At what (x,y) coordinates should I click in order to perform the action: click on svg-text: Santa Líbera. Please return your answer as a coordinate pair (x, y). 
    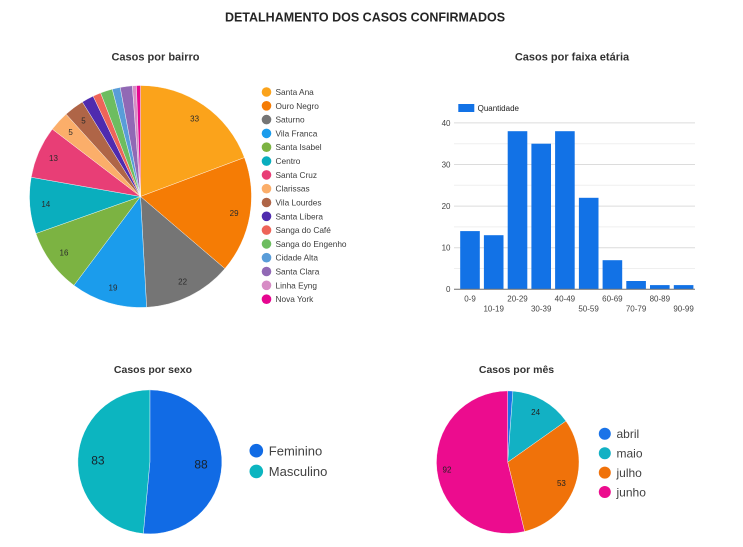
    Looking at the image, I should click on (300, 216).